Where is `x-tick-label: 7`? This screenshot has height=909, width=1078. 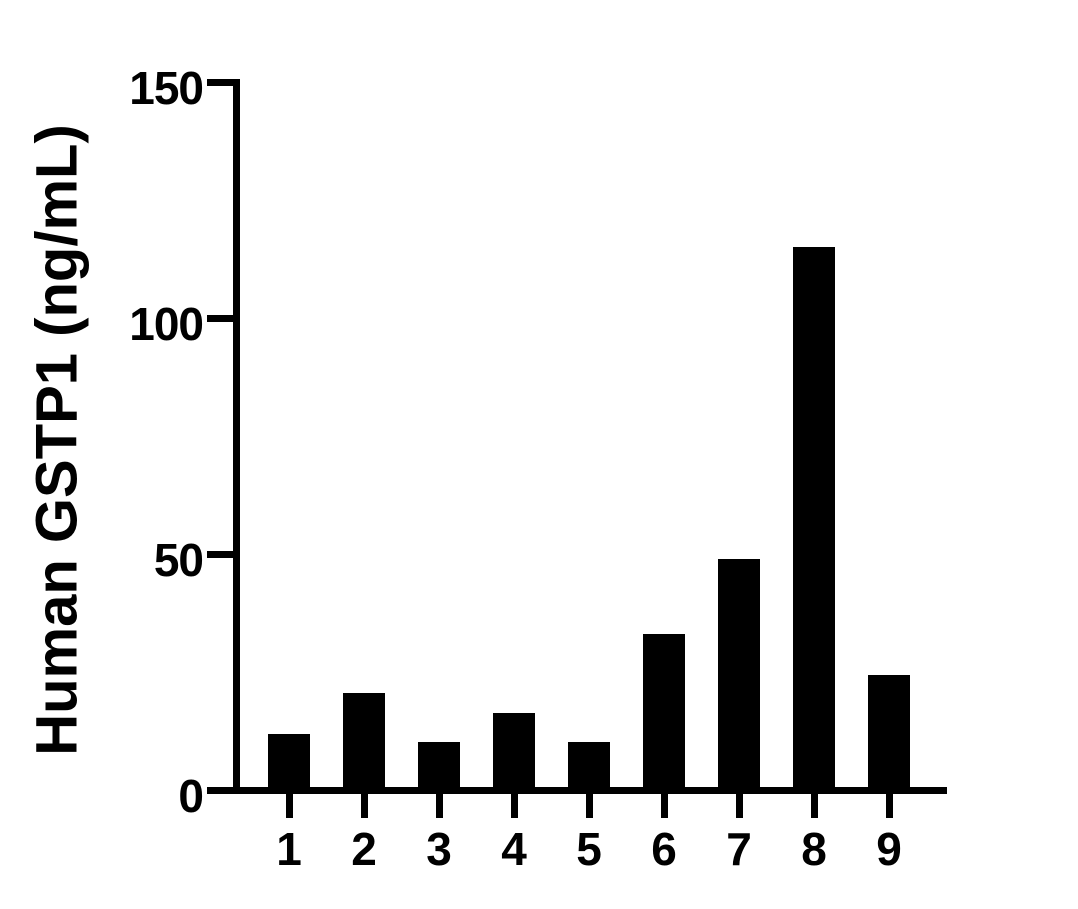
x-tick-label: 7 is located at coordinates (739, 849).